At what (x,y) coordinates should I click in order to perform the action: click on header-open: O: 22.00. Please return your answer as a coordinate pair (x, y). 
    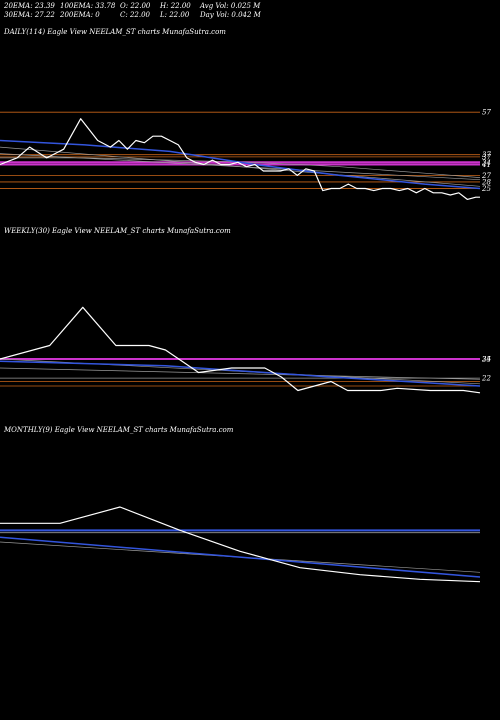
    Looking at the image, I should click on (135, 6).